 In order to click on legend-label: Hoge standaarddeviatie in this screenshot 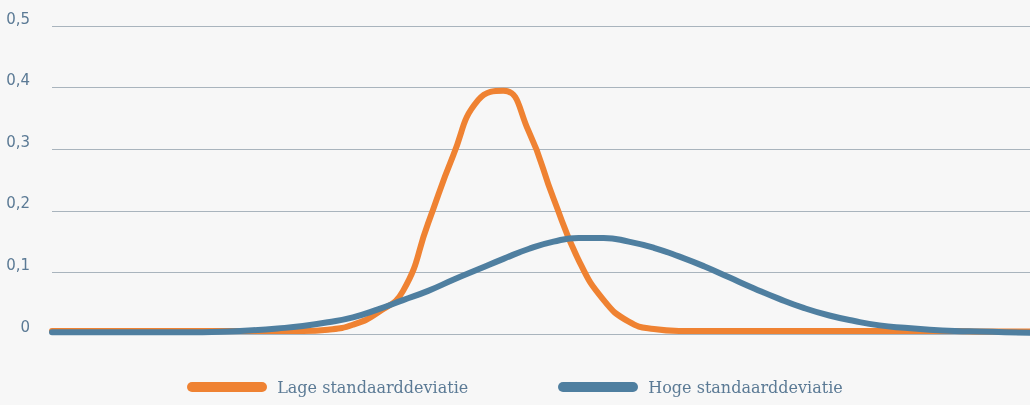, I will do `click(745, 387)`.